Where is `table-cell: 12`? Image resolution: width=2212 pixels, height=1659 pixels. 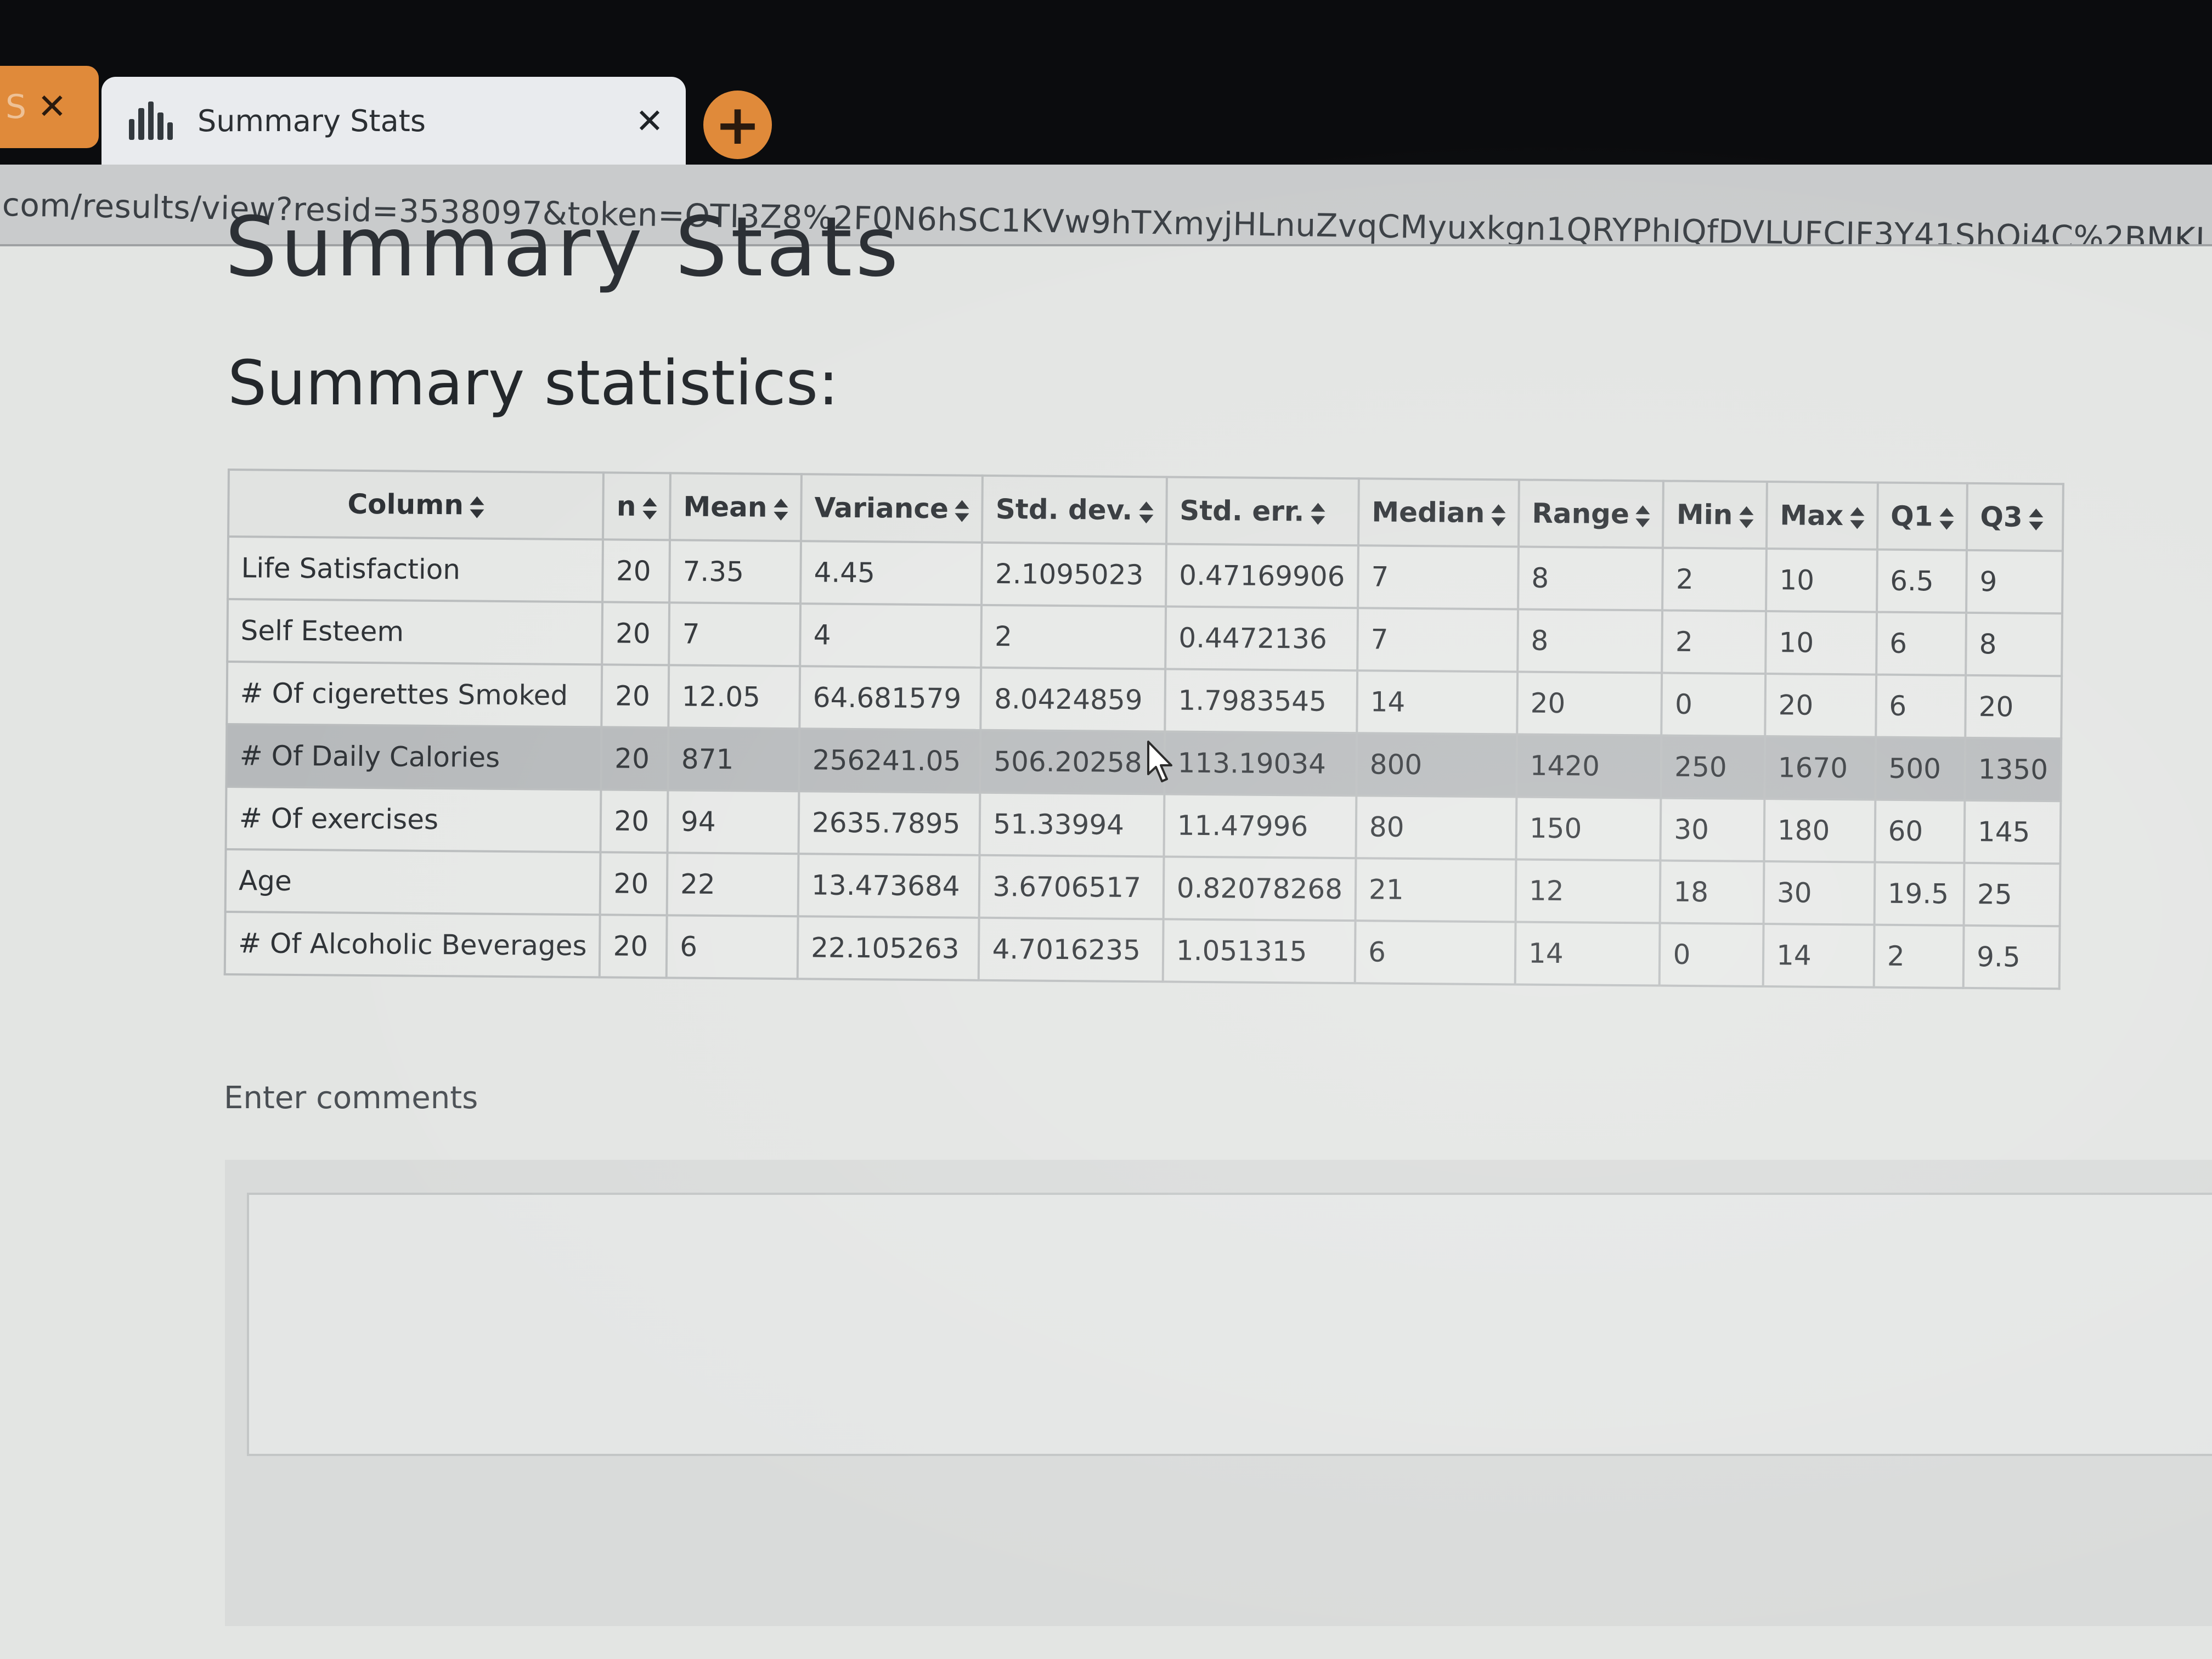
table-cell: 12 is located at coordinates (1588, 891).